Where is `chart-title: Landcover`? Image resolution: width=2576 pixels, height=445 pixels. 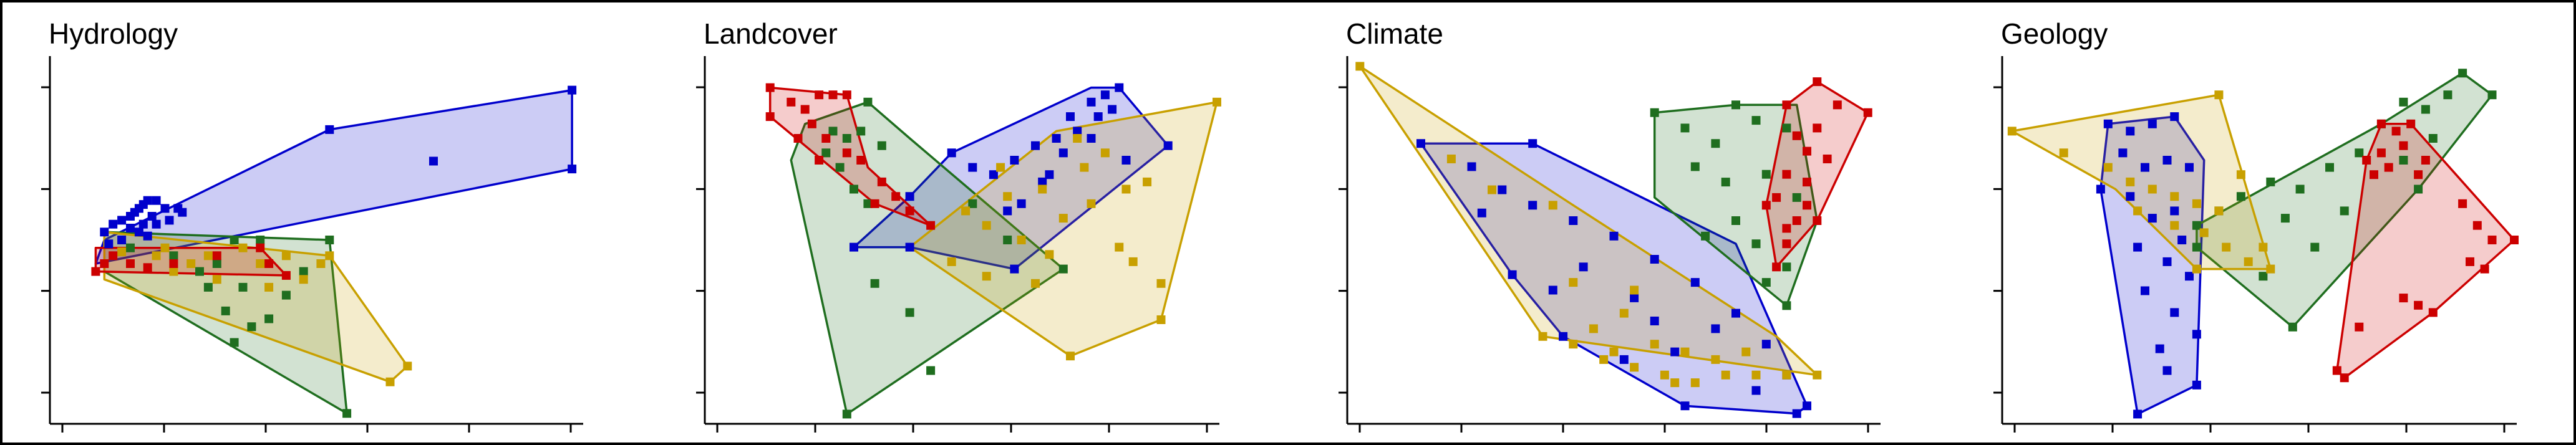
chart-title: Landcover is located at coordinates (771, 33).